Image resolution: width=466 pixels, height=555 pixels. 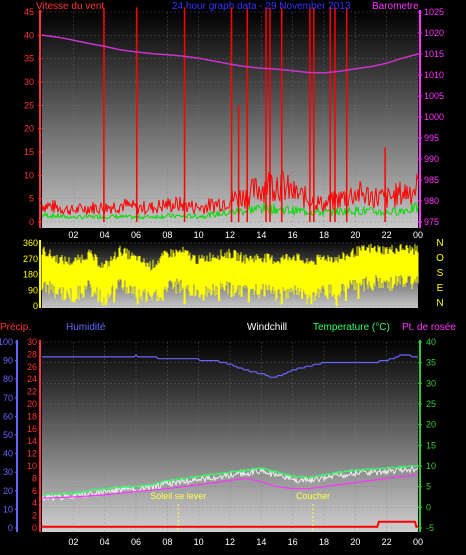 I want to click on temperature-x-tick-label: 06, so click(x=136, y=542).